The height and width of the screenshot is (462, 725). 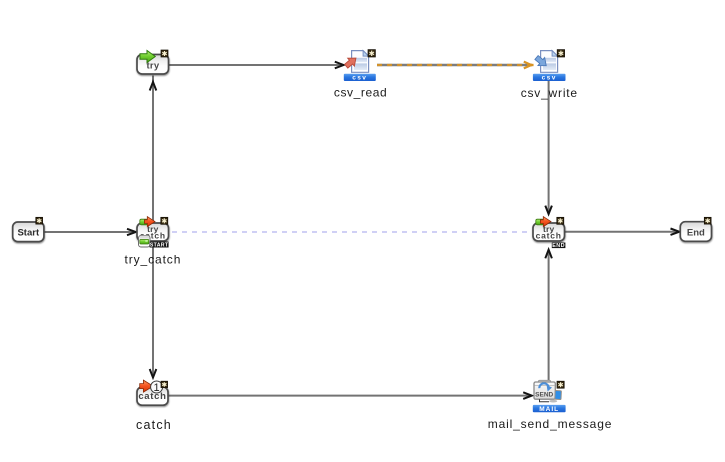 I want to click on svg-text: csv_read, so click(x=361, y=93).